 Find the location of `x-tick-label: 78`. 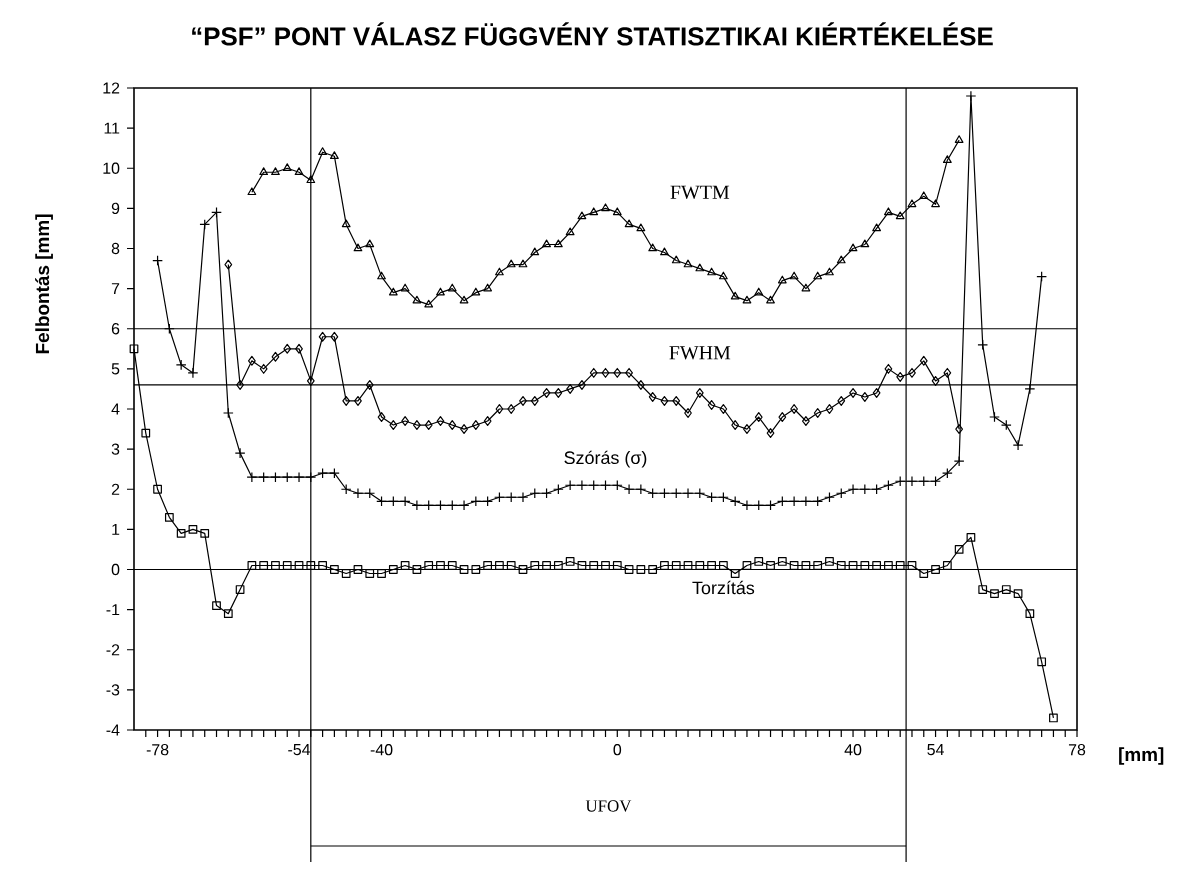

x-tick-label: 78 is located at coordinates (1077, 750).